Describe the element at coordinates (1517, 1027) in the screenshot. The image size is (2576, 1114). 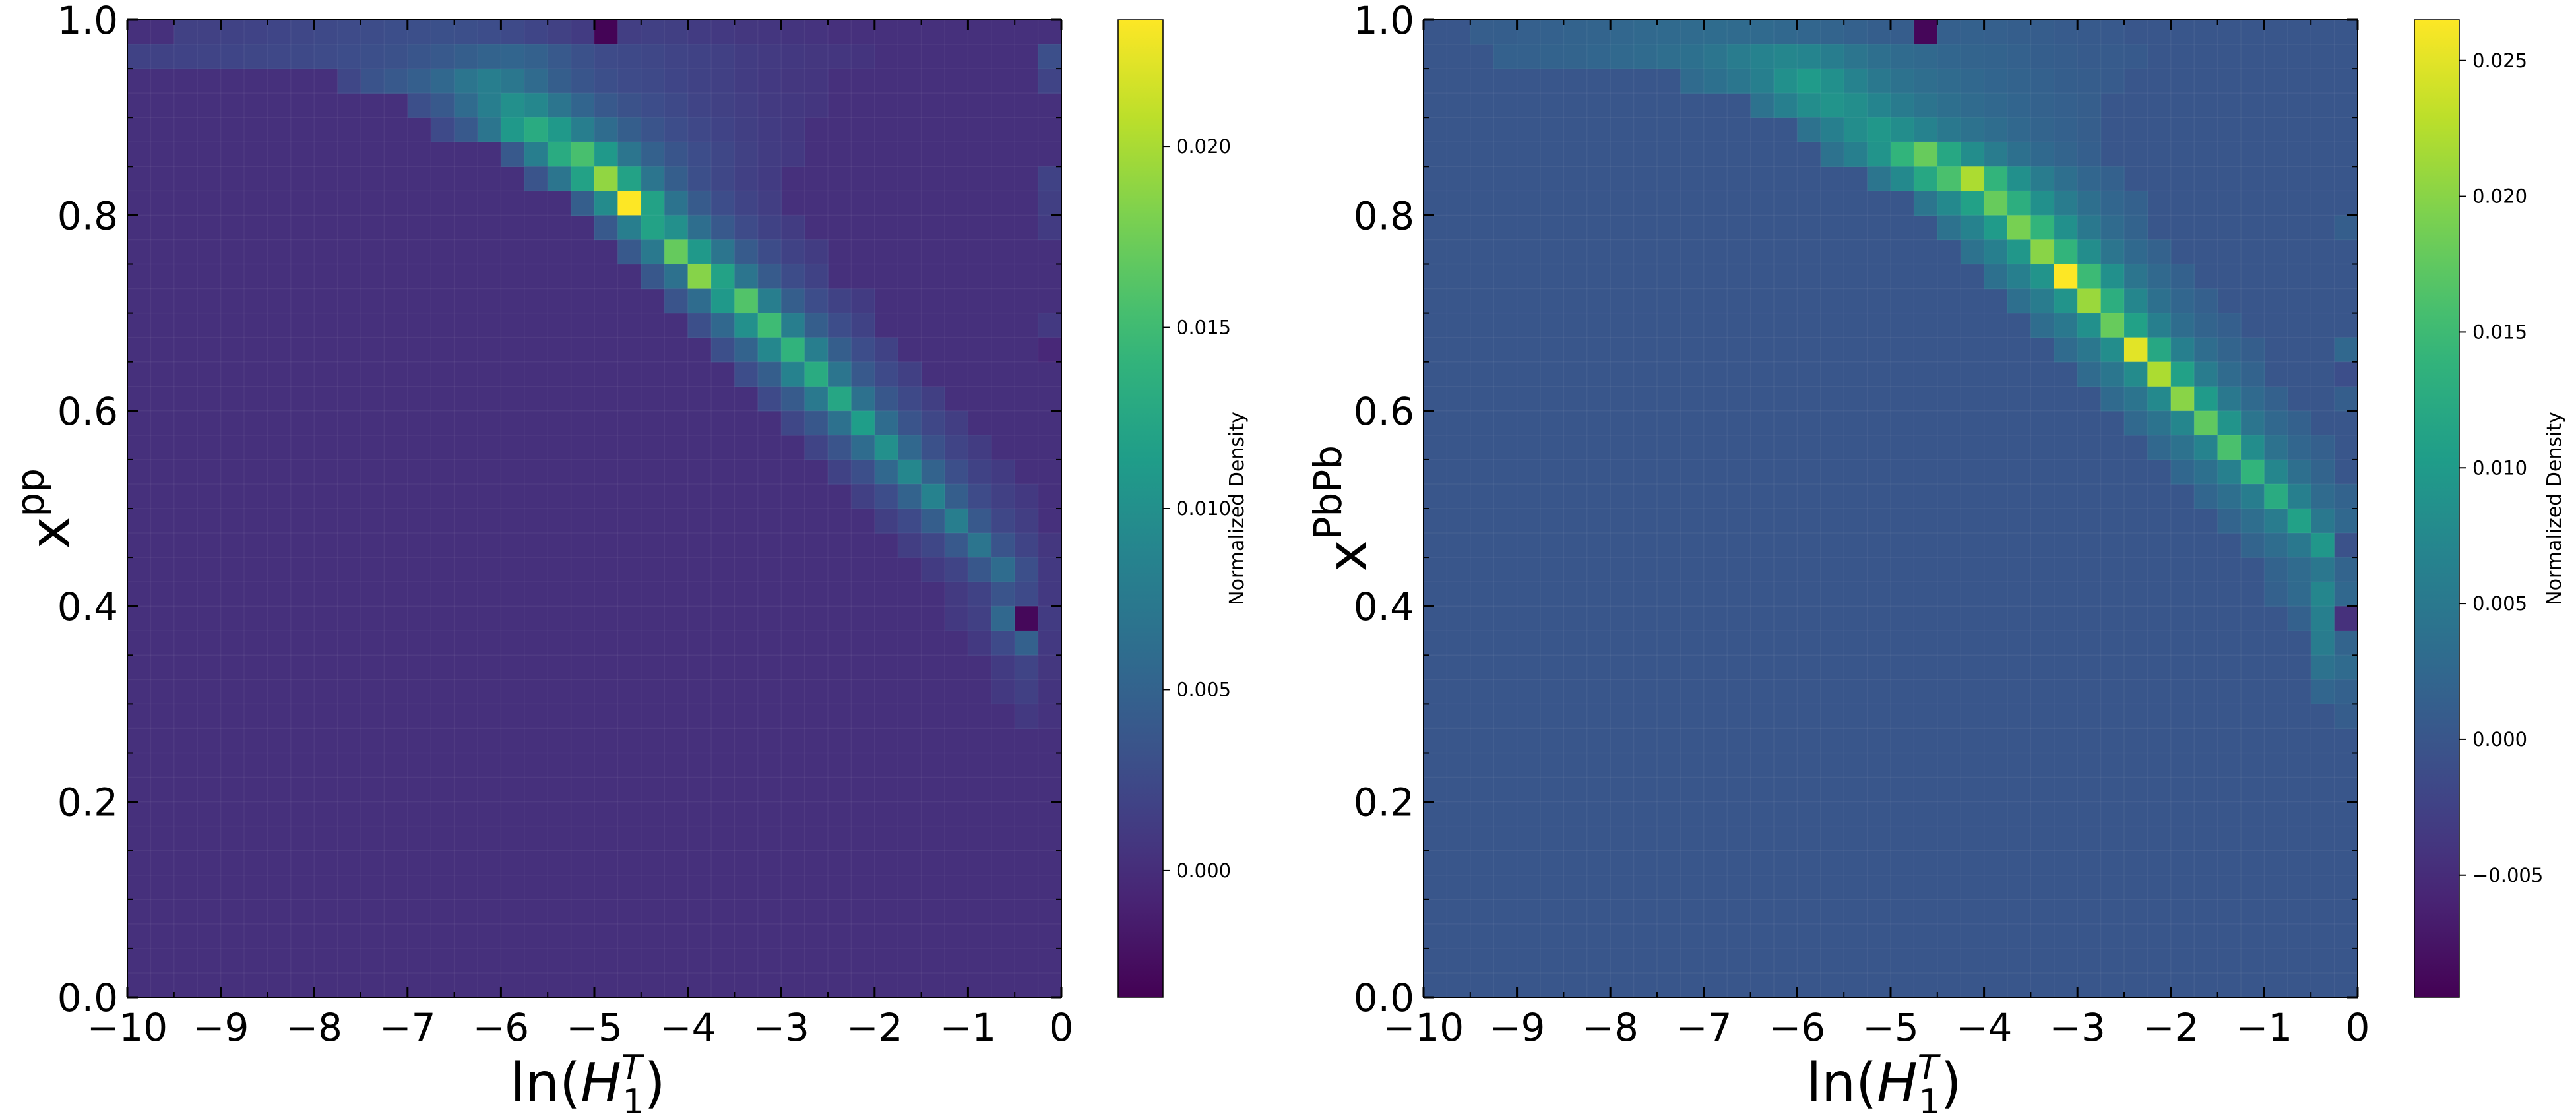
I see `x-tick-label: −9` at that location.